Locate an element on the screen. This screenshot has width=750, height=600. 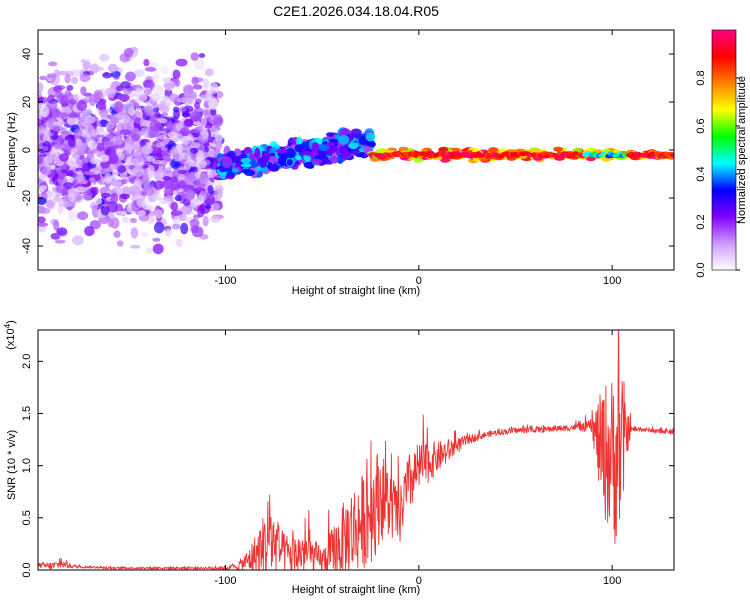
figure-title: C2E1.2026.034.18.04.R05 is located at coordinates (356, 11).